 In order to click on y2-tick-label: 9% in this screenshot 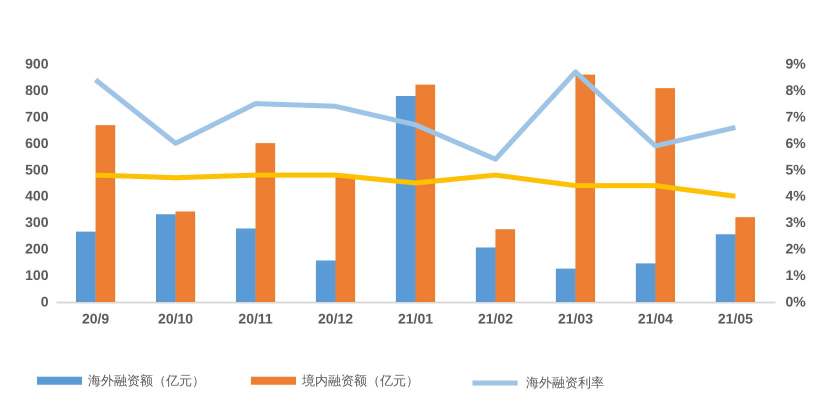, I will do `click(796, 64)`.